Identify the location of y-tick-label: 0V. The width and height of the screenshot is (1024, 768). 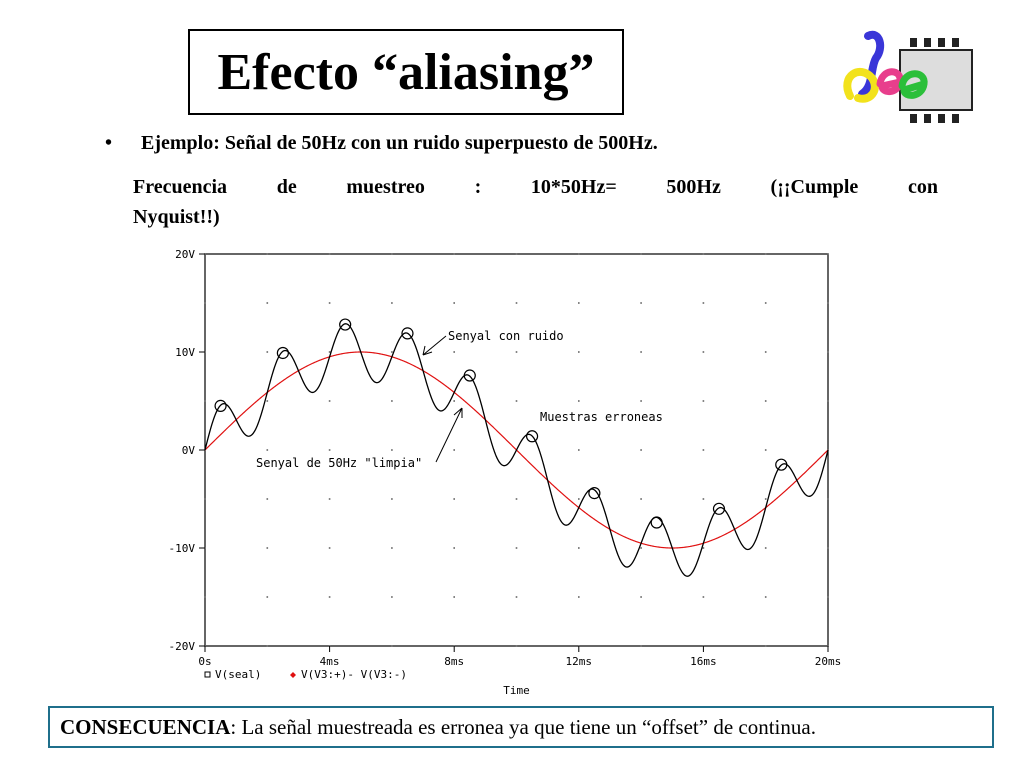
(189, 450).